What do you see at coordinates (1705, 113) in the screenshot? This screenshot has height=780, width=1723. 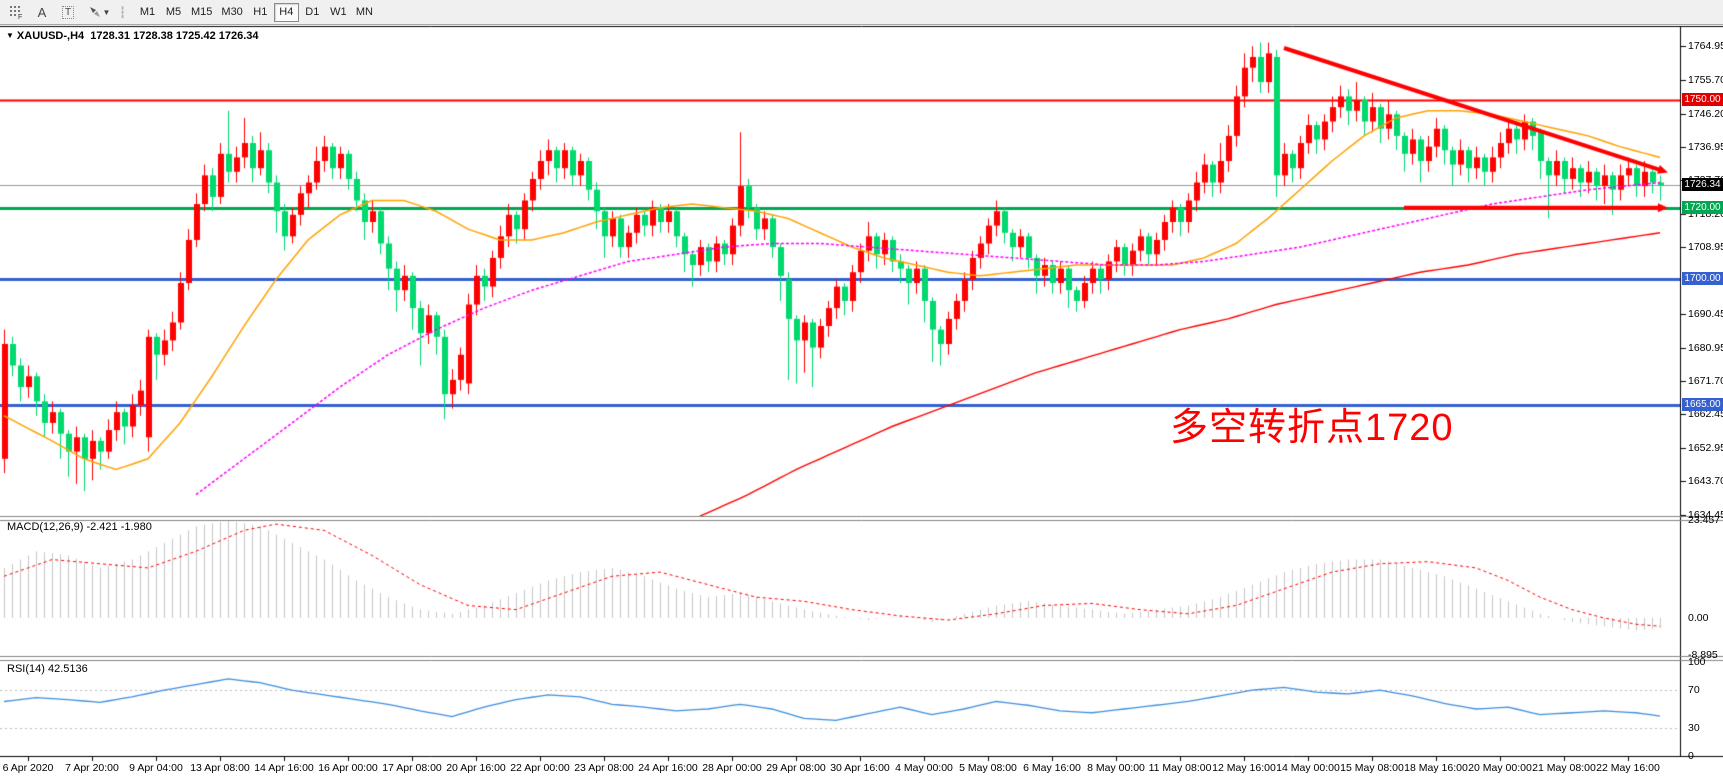 I see `price-axis-tick: 1746.20` at bounding box center [1705, 113].